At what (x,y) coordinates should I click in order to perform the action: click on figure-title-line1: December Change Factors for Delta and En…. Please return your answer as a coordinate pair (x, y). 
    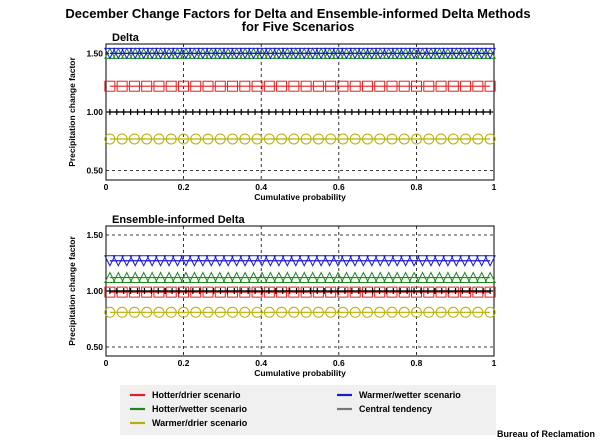
    Looking at the image, I should click on (297, 13).